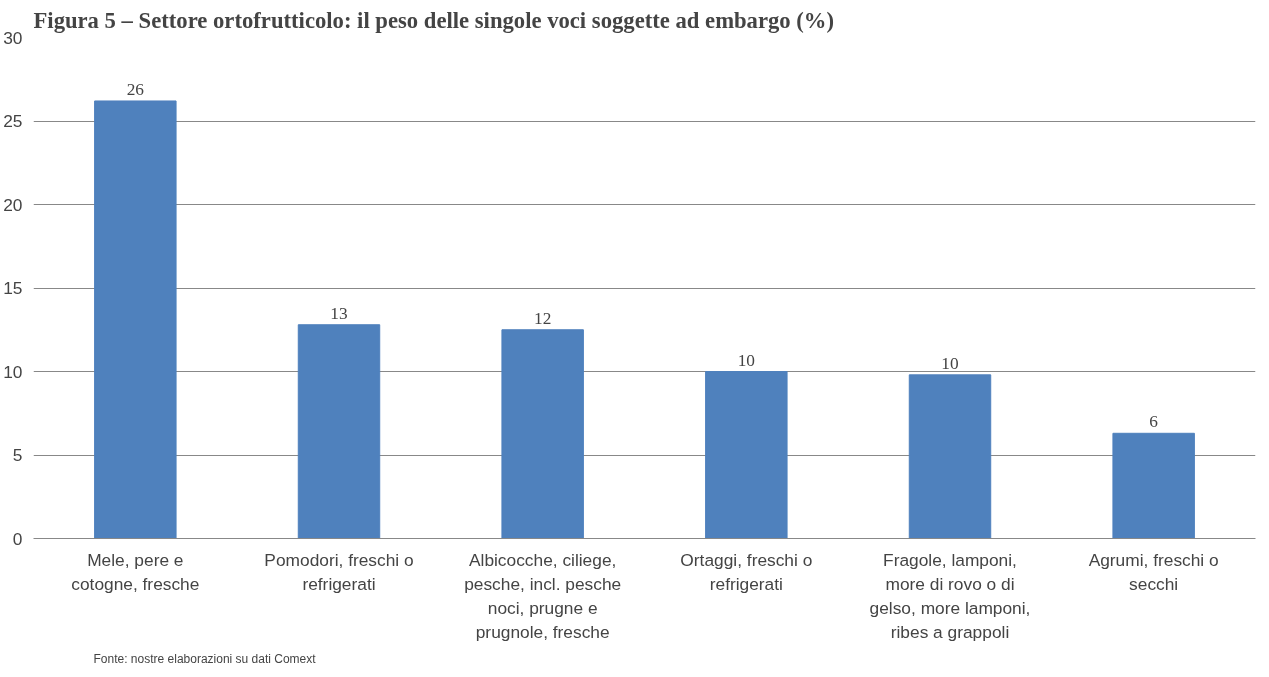 The image size is (1269, 677). I want to click on y-tick-label: 25, so click(13, 121).